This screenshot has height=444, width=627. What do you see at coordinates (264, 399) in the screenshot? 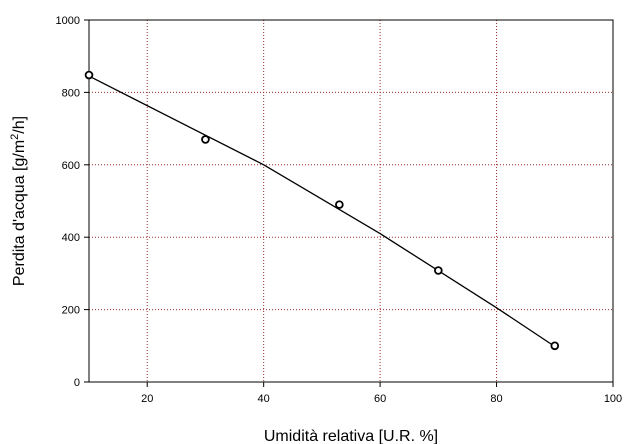
I see `x-tick-label: 40` at bounding box center [264, 399].